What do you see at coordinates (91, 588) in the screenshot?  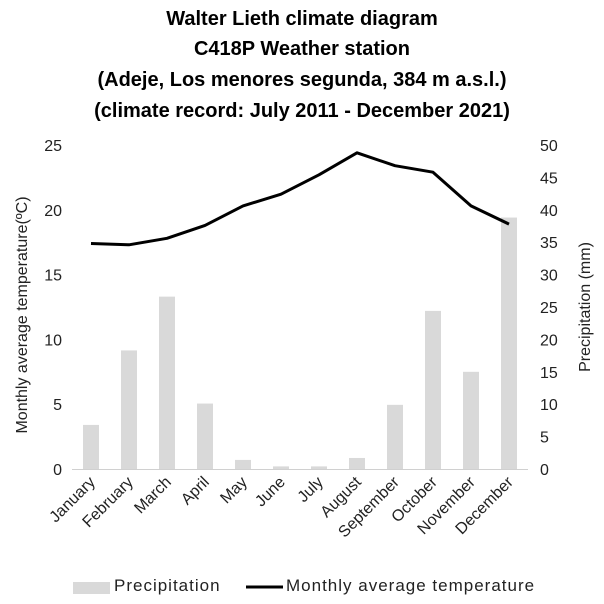 I see `legend-swatch-precipitation` at bounding box center [91, 588].